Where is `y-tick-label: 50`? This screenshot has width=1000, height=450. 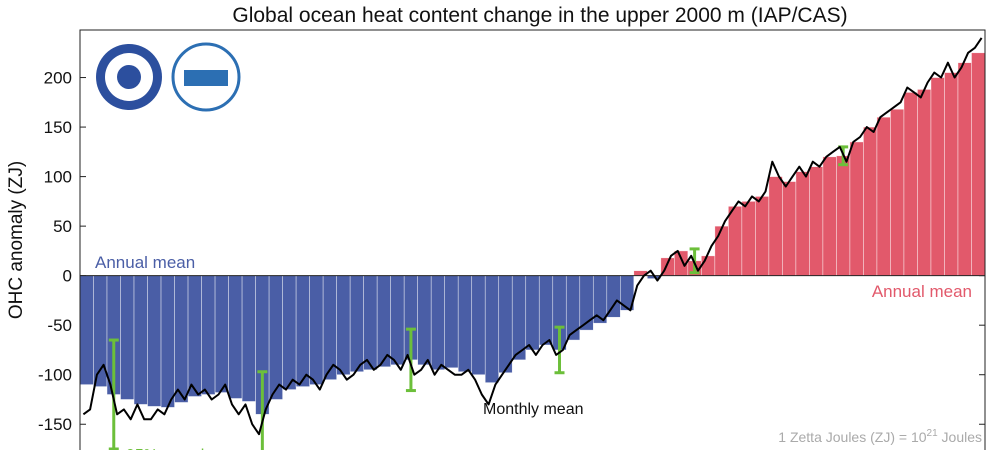 y-tick-label: 50 is located at coordinates (62, 226).